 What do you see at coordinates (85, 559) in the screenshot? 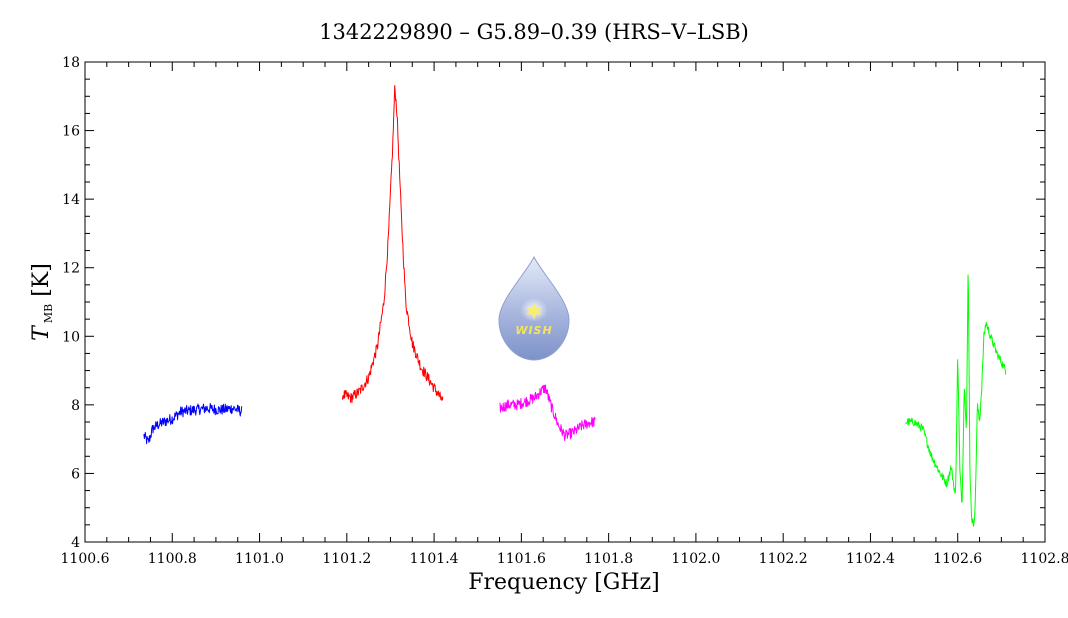
I see `x-tick-label: 1100.6` at bounding box center [85, 559].